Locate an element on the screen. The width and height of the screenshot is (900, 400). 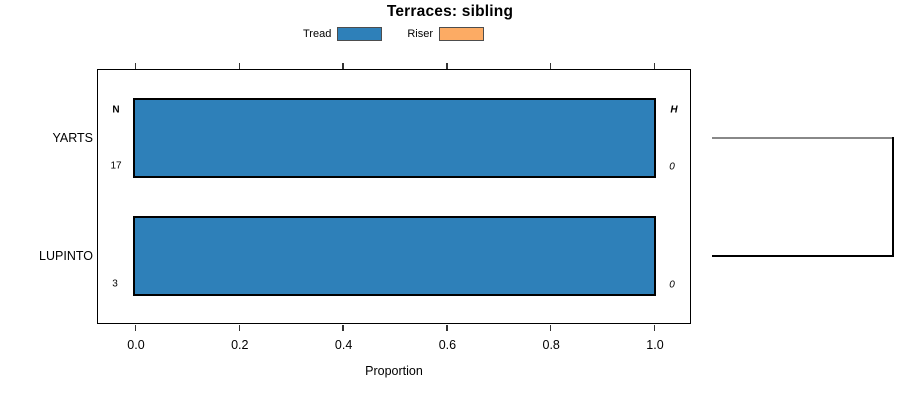
column-header-h: H is located at coordinates (674, 110).